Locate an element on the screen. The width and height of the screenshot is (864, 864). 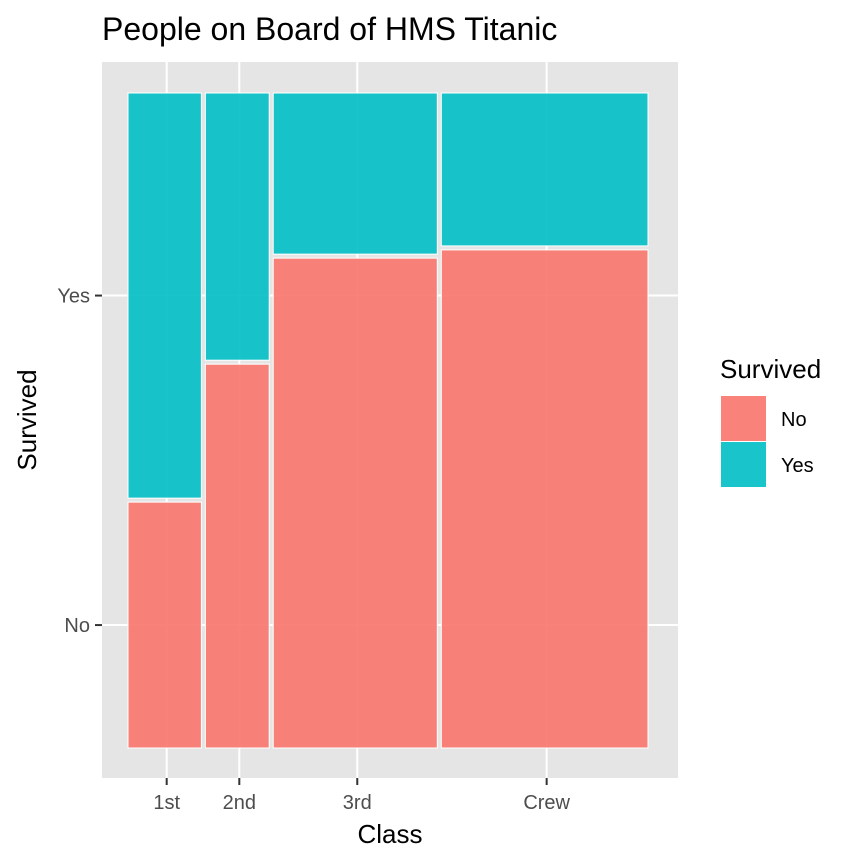
x-tick-label-2nd: 2nd is located at coordinates (239, 803).